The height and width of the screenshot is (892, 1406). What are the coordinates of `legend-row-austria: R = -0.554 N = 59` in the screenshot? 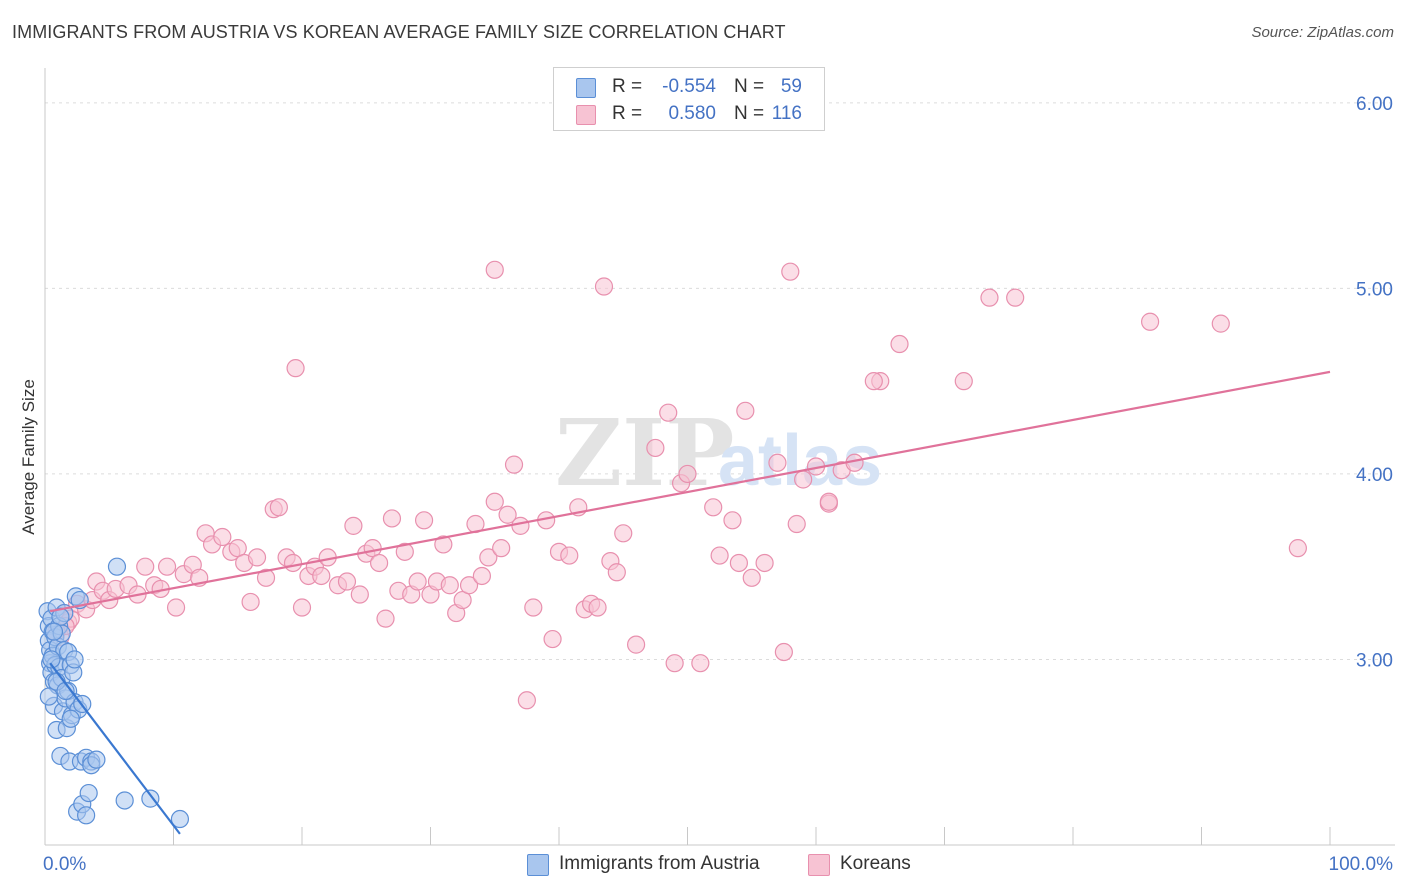 It's located at (689, 87).